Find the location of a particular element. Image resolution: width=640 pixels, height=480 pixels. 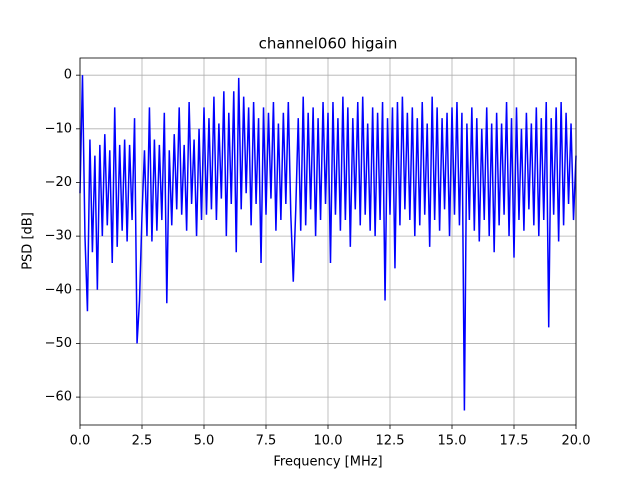

y-tick-label: −30 is located at coordinates (58, 236).